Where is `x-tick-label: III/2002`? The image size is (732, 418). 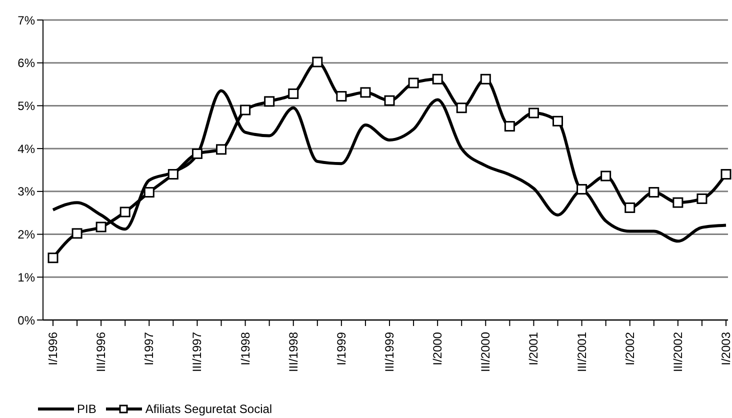 x-tick-label: III/2002 is located at coordinates (677, 352).